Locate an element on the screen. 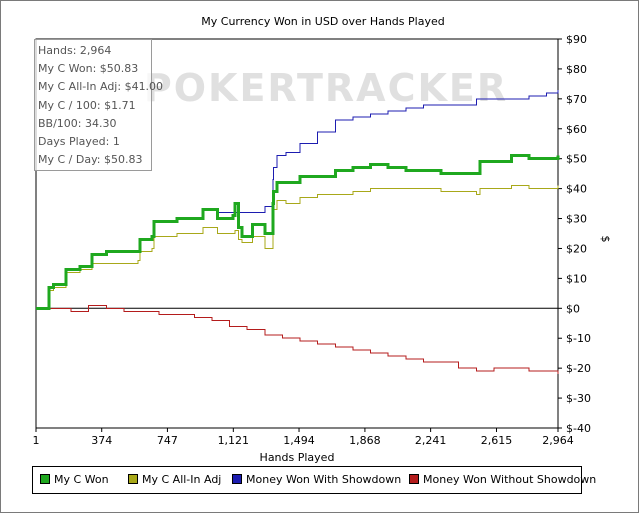 The width and height of the screenshot is (639, 513). y-tick-label: $-30 is located at coordinates (578, 398).